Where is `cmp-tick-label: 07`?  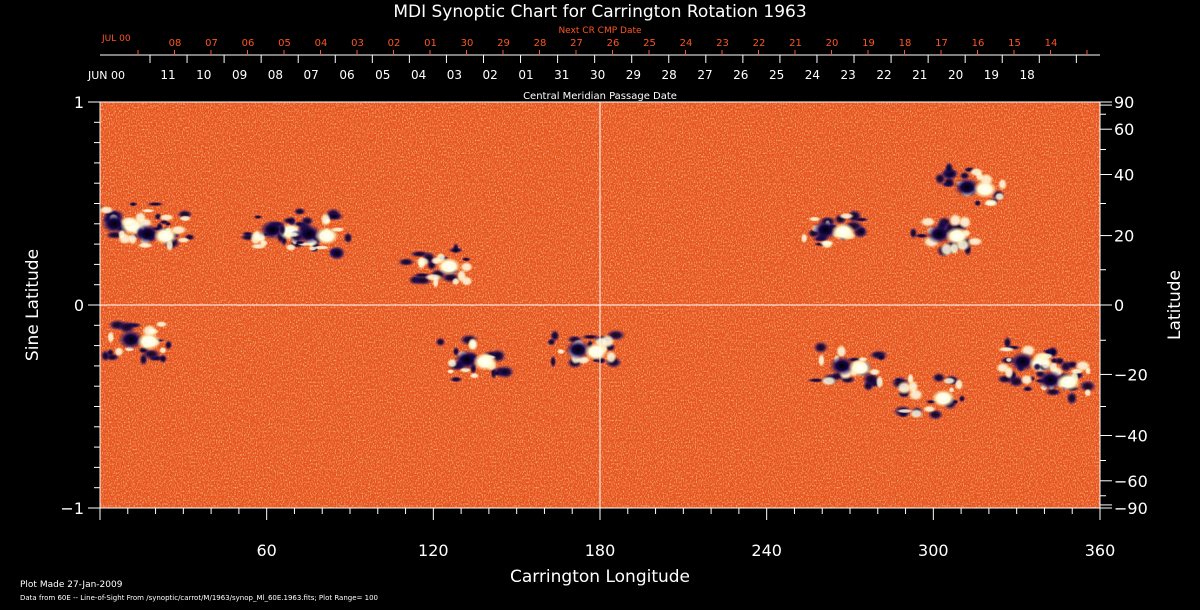
cmp-tick-label: 07 is located at coordinates (311, 75).